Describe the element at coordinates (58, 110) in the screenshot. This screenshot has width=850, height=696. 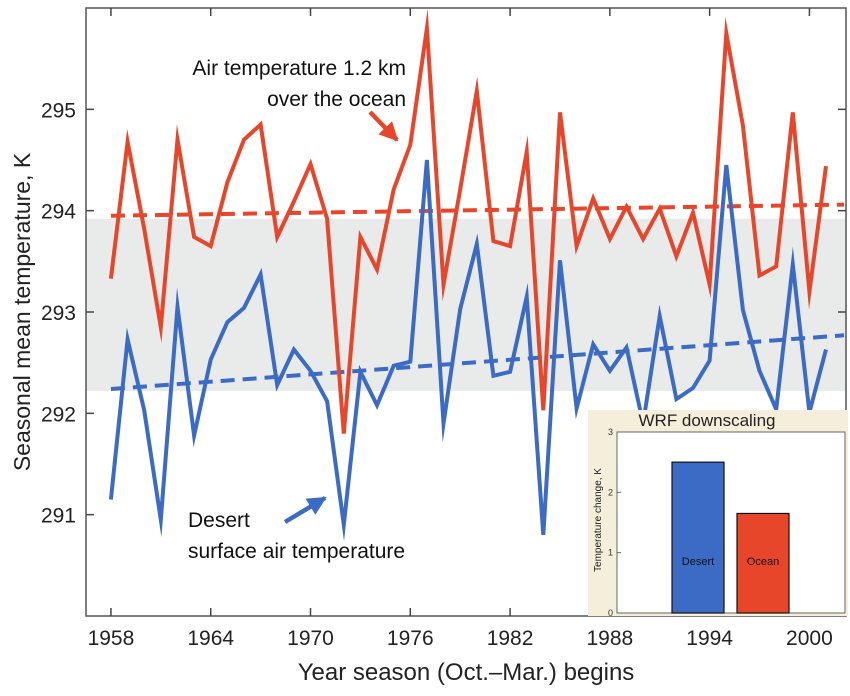
I see `y-tick-label: 295` at that location.